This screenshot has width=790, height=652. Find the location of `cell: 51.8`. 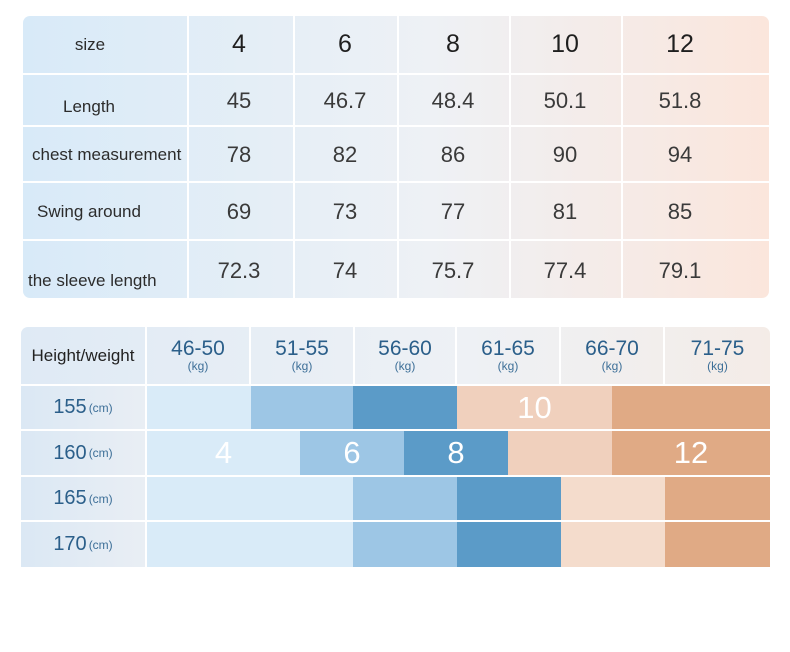

cell: 51.8 is located at coordinates (680, 100).